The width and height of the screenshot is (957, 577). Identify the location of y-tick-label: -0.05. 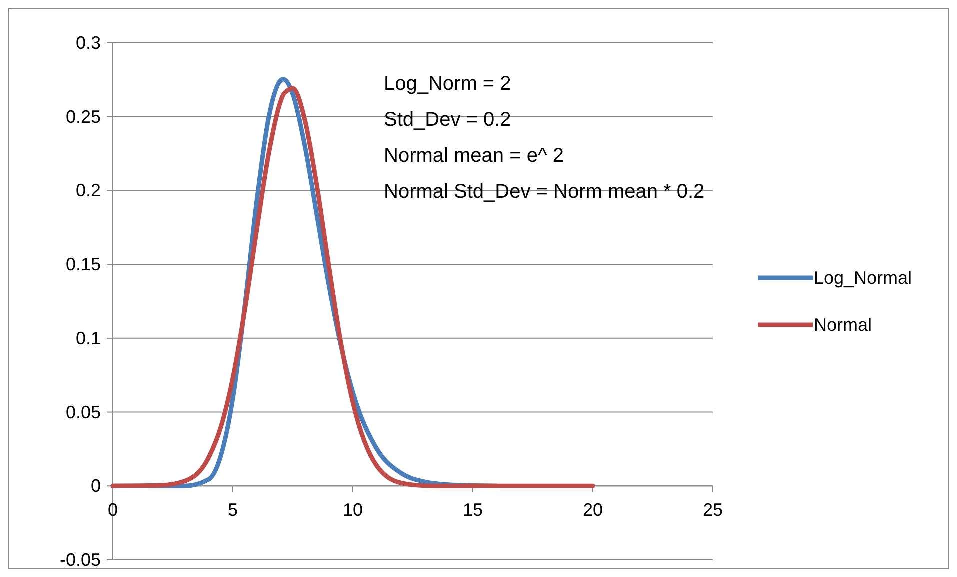
(80, 560).